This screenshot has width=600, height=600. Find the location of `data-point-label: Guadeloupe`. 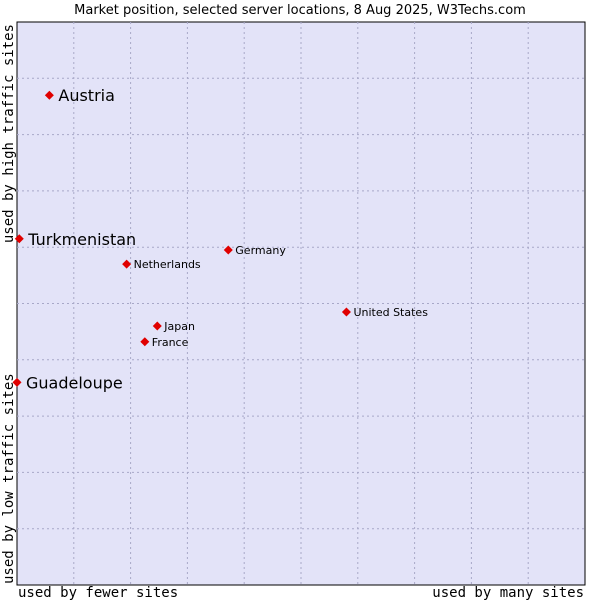

data-point-label: Guadeloupe is located at coordinates (74, 382).